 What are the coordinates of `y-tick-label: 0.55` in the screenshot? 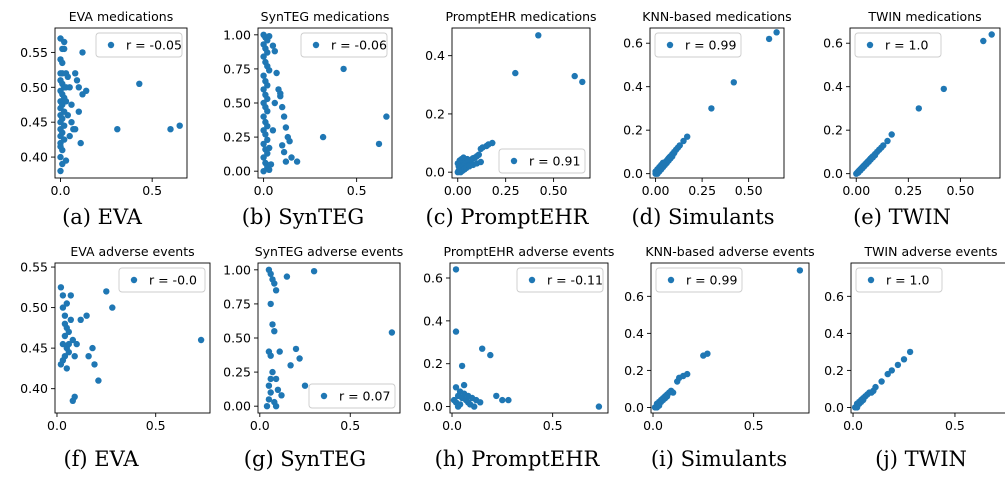 It's located at (34, 267).